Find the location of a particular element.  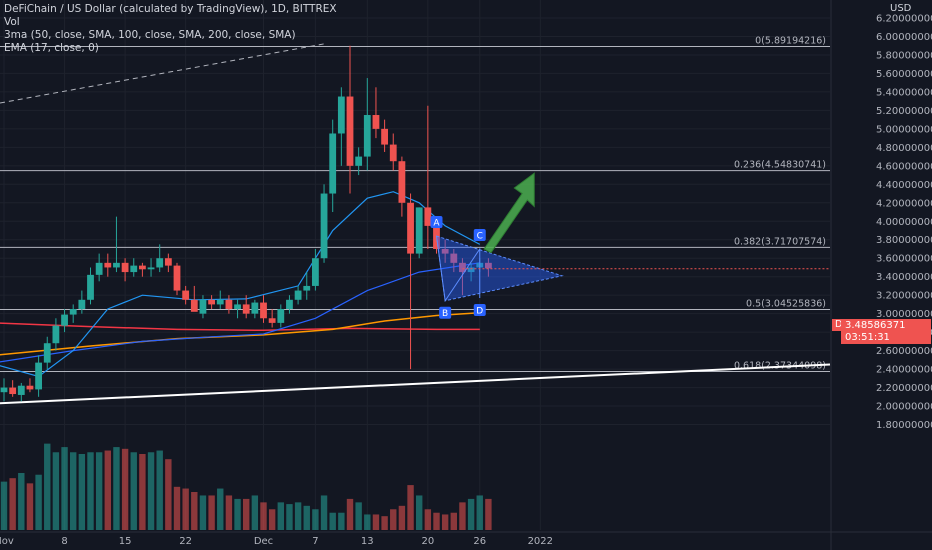

fib-level-label: 0.5(3.04525836) is located at coordinates (786, 303).